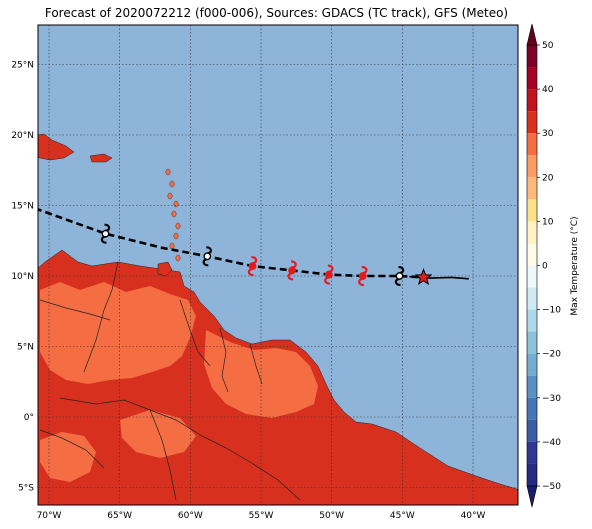 The width and height of the screenshot is (592, 529). I want to click on trinidad-land, so click(165, 269).